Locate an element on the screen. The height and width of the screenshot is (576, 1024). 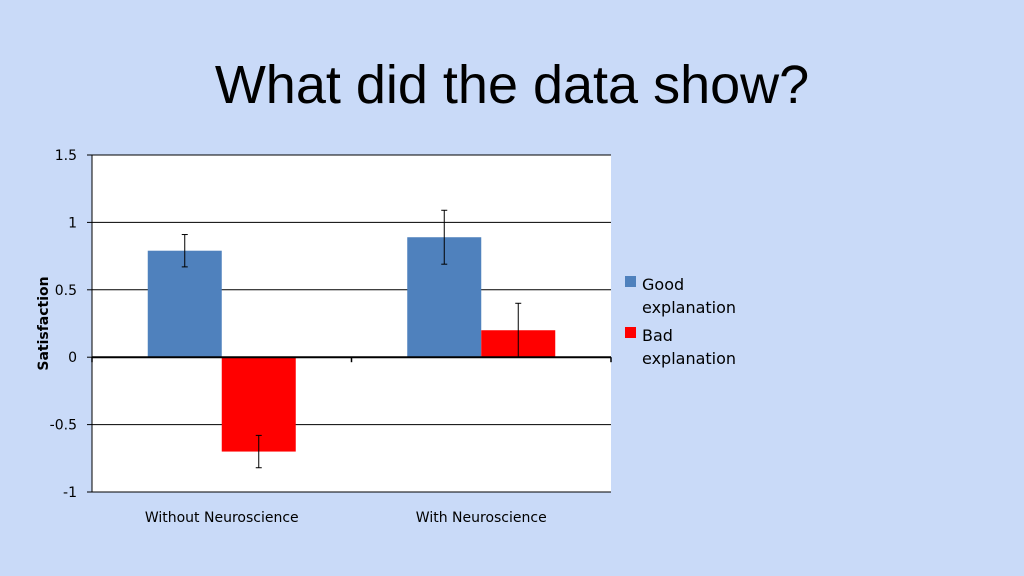
y-tick-label: 1 is located at coordinates (72, 223).